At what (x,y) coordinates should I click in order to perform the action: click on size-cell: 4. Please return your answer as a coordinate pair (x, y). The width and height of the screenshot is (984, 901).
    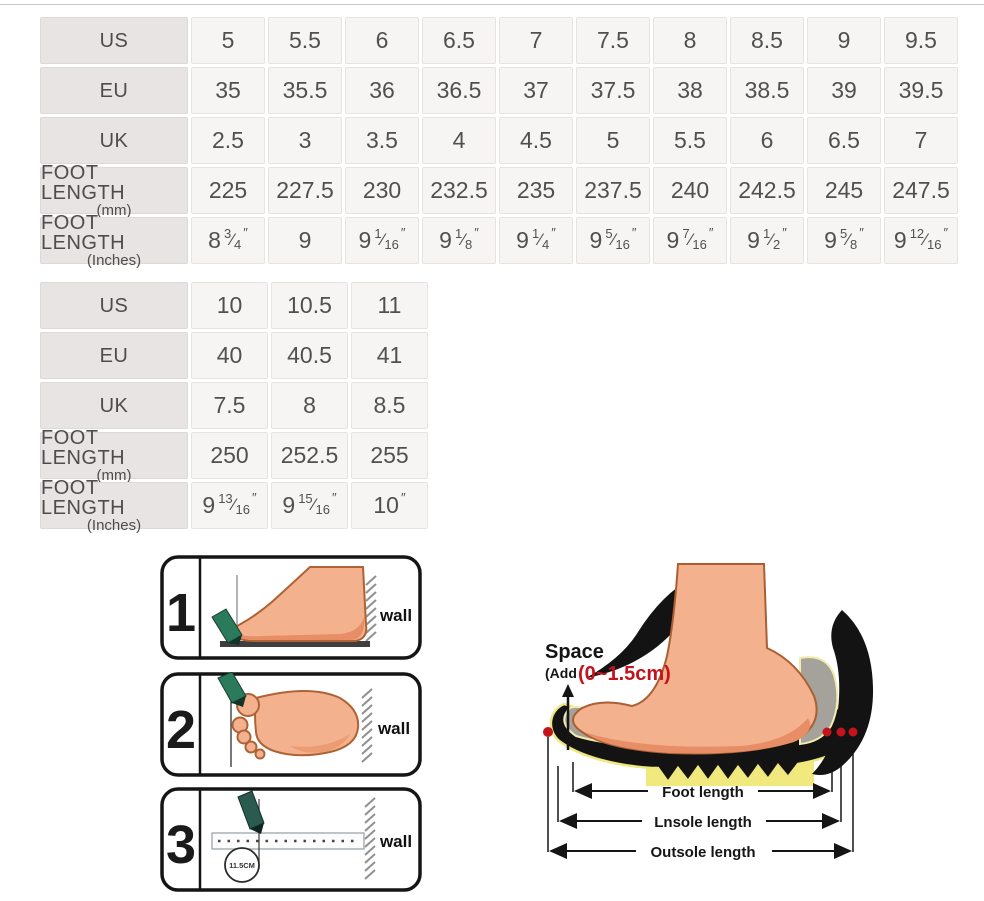
    Looking at the image, I should click on (459, 140).